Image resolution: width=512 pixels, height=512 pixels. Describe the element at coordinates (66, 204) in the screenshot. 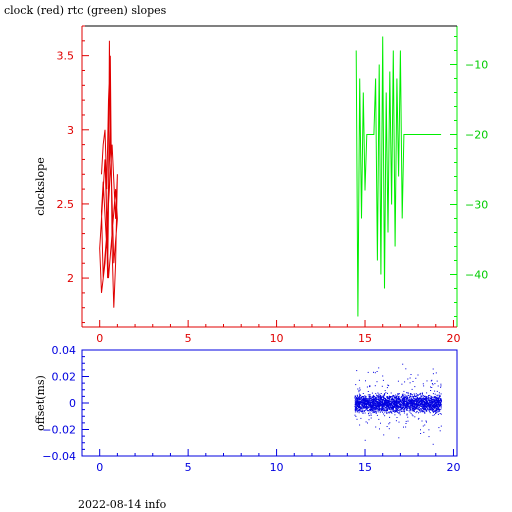

I see `y-tick-label: 2.5` at that location.